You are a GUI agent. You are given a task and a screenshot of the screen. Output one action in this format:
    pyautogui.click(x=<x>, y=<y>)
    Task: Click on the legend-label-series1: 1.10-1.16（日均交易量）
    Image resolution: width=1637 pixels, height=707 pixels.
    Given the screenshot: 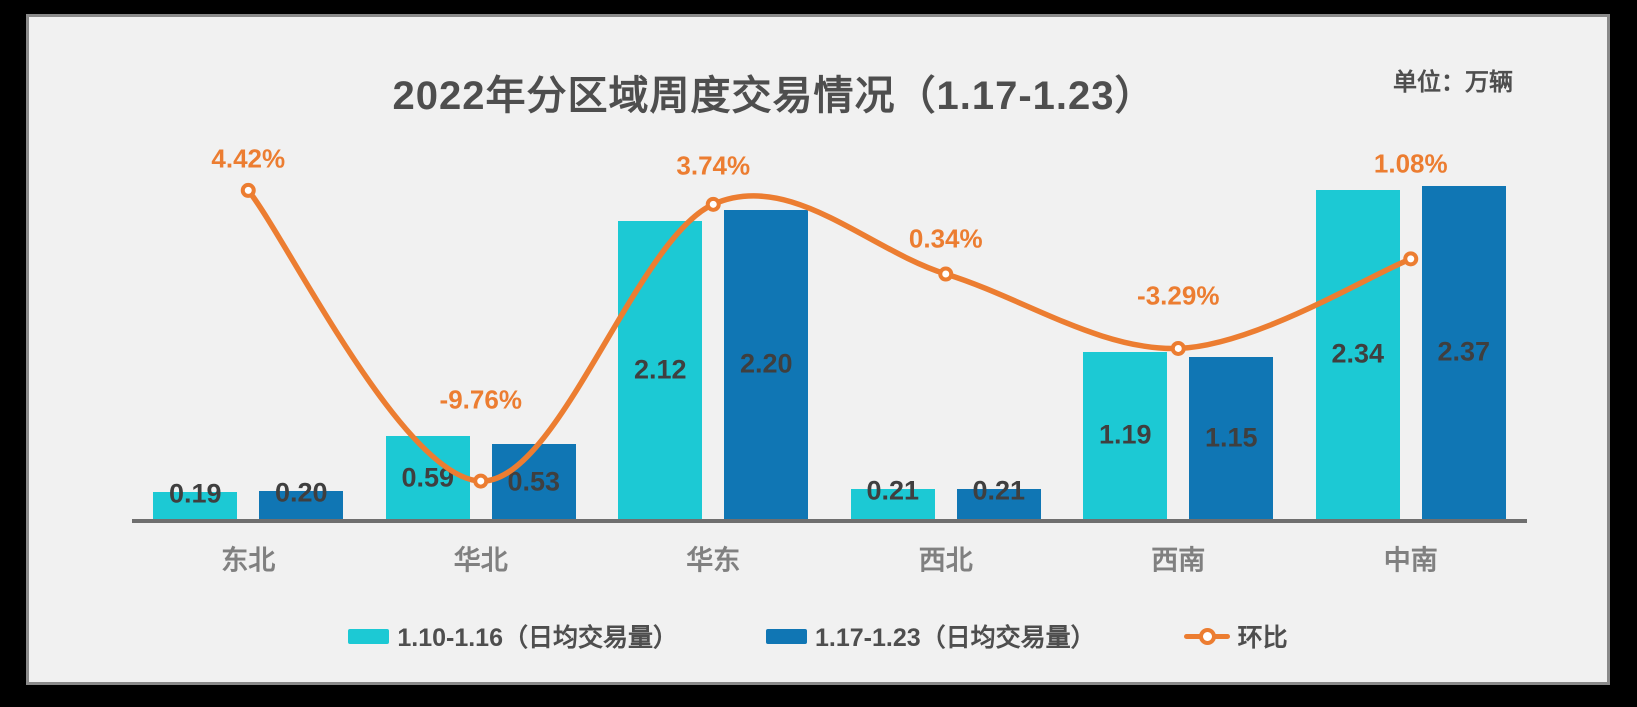 What is the action you would take?
    pyautogui.click(x=537, y=638)
    